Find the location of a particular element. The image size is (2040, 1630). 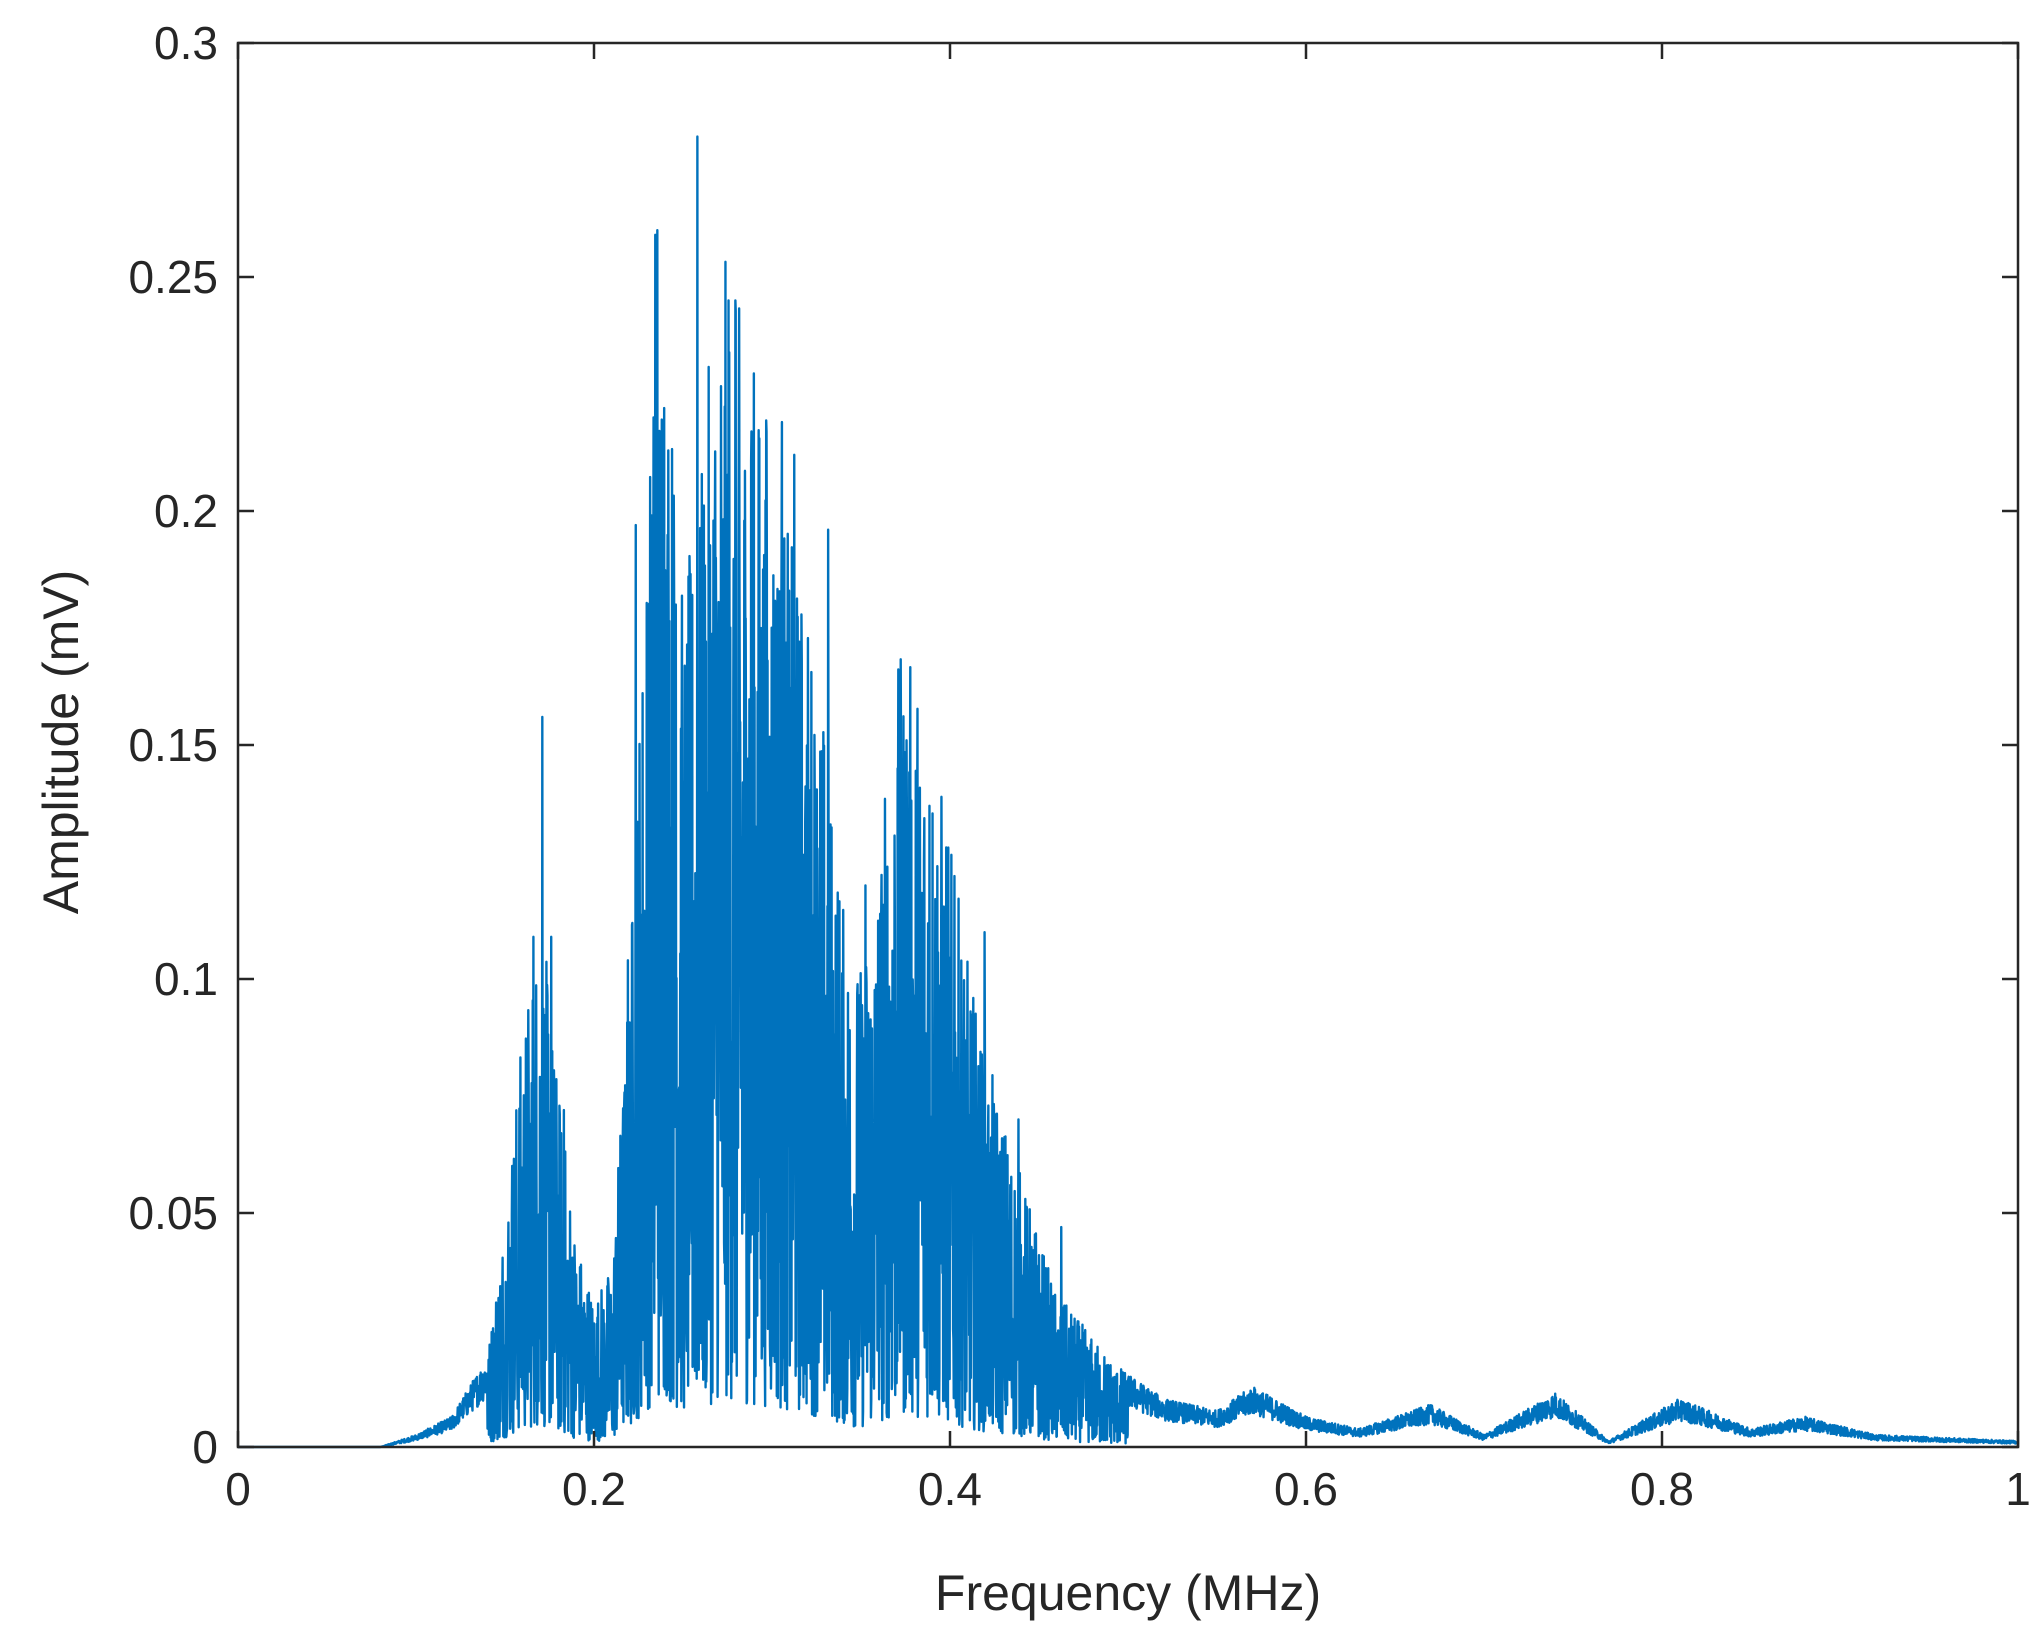

y-tick-label: 0.15 is located at coordinates (173, 745).